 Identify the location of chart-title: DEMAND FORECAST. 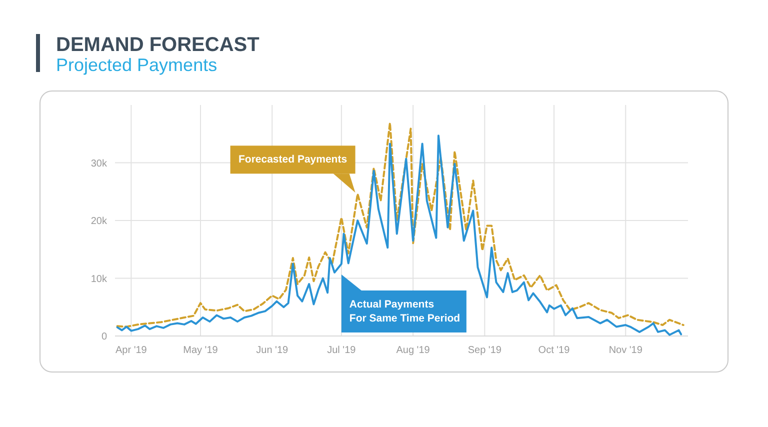
(158, 45).